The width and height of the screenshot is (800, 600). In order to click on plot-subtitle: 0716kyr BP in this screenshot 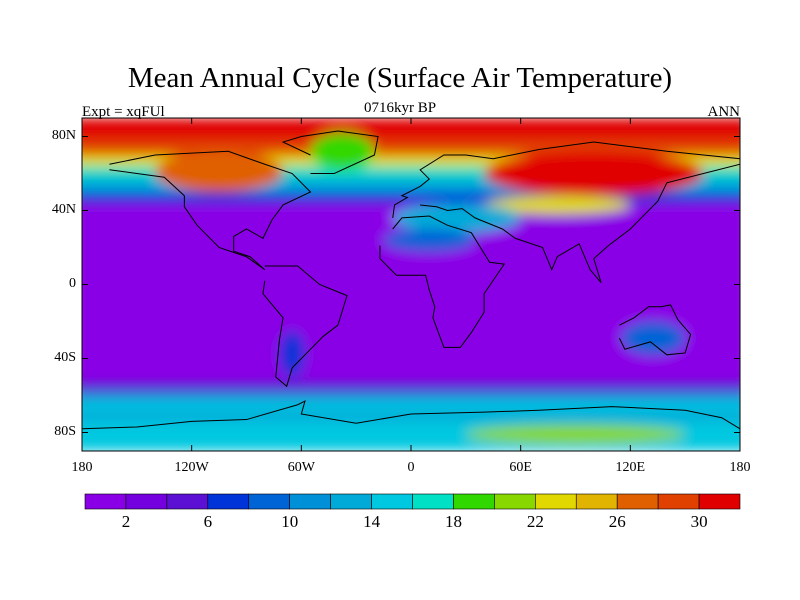, I will do `click(400, 108)`.